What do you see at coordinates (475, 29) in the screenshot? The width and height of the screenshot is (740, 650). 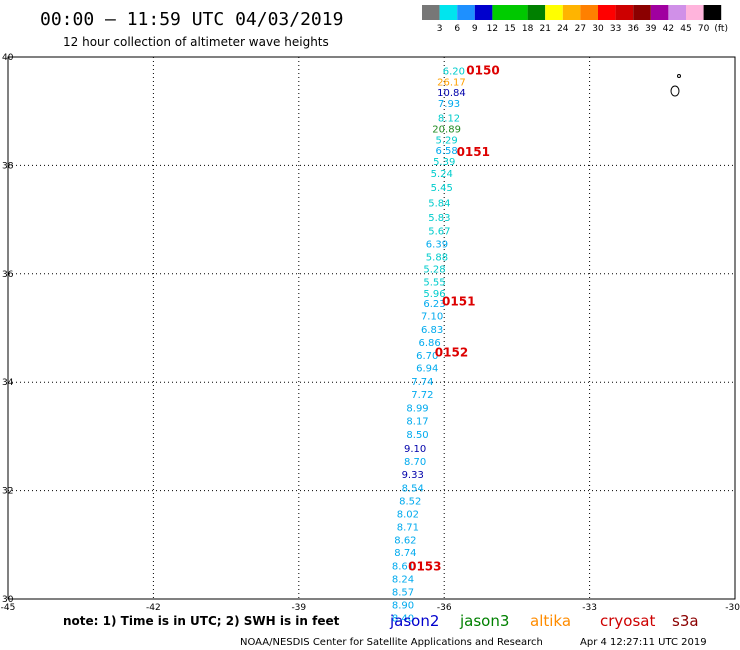 I see `legend-label: 9` at bounding box center [475, 29].